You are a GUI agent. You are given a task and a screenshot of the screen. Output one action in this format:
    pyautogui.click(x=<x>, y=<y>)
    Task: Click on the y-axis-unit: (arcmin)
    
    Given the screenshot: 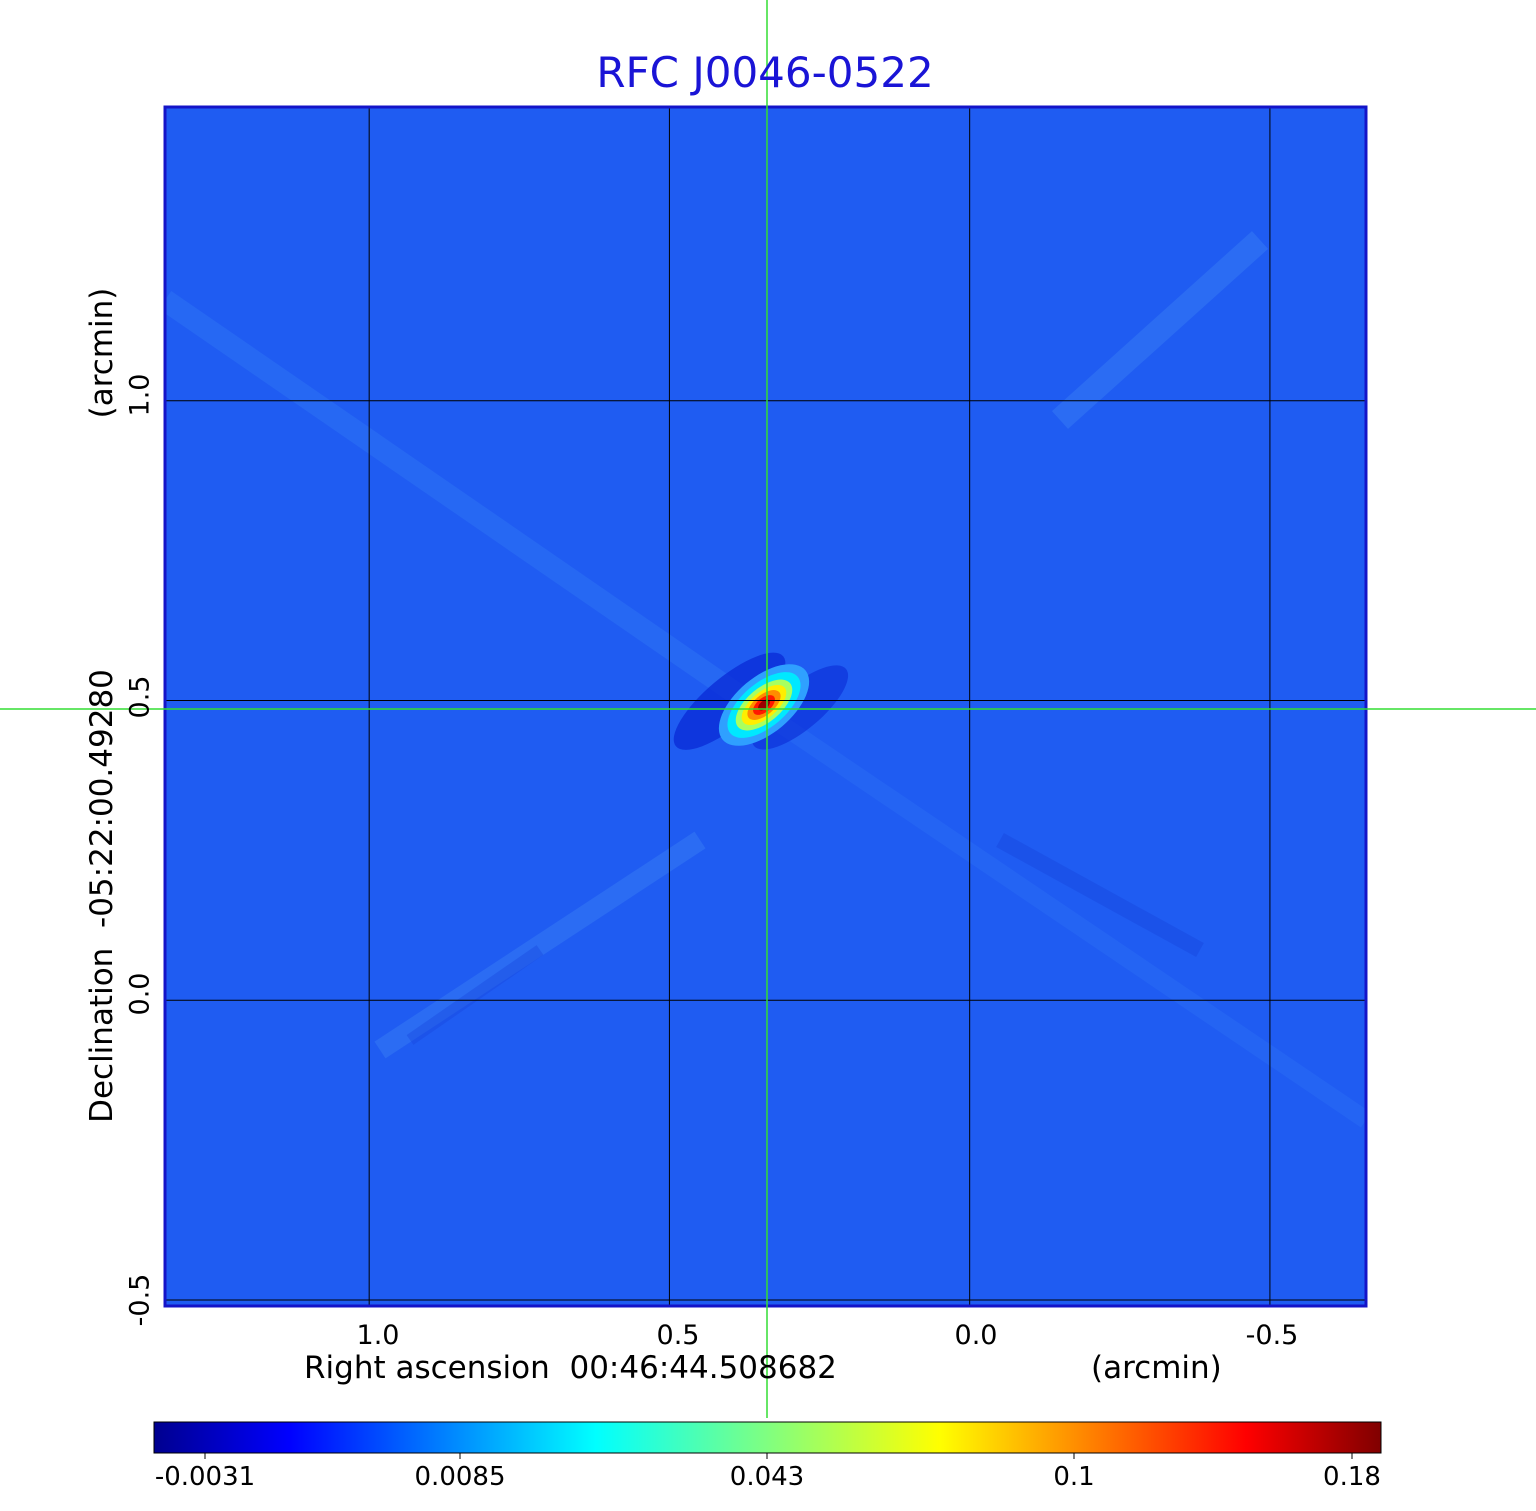 What is the action you would take?
    pyautogui.click(x=102, y=353)
    